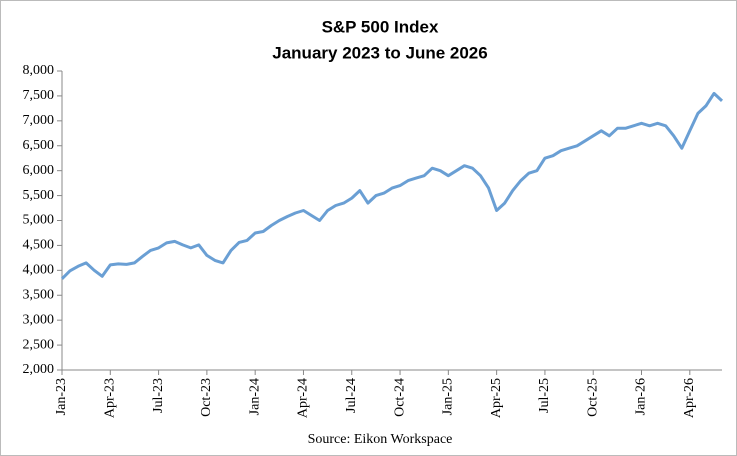 The image size is (737, 456). What do you see at coordinates (39, 294) in the screenshot?
I see `y-tick-label: 3,500` at bounding box center [39, 294].